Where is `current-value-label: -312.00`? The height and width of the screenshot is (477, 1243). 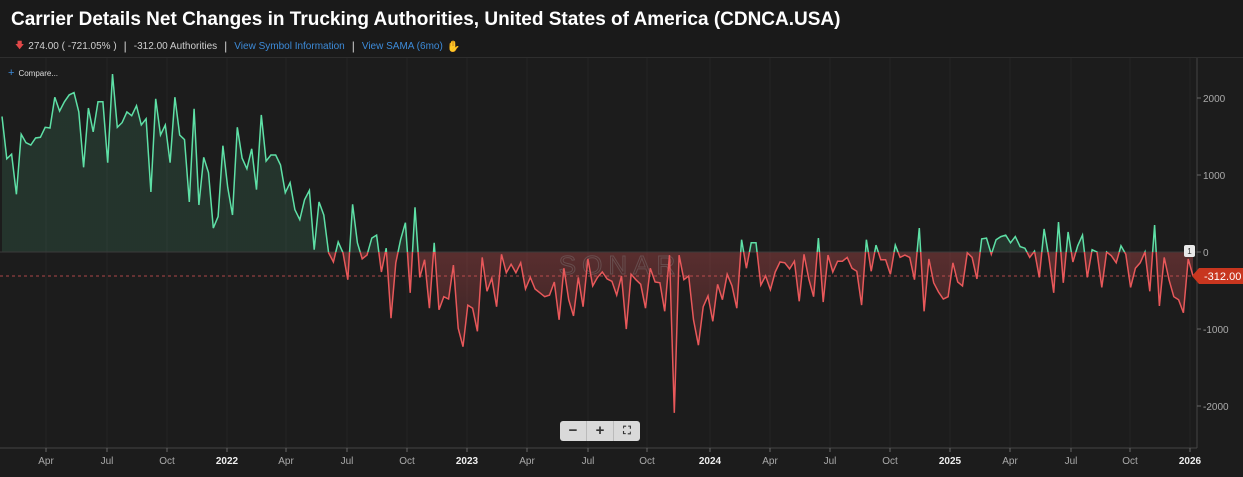 current-value-label: -312.00 is located at coordinates (1222, 277).